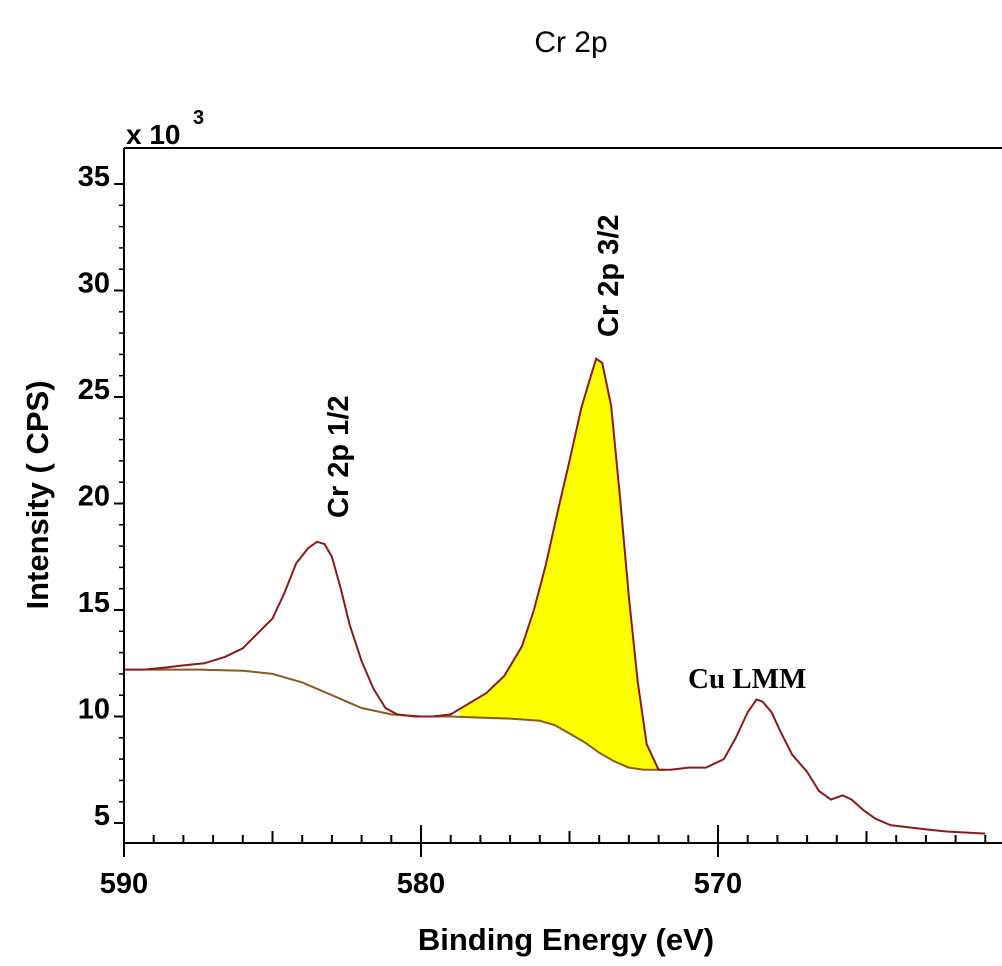 This screenshot has width=1002, height=966. What do you see at coordinates (718, 884) in the screenshot?
I see `x-tick-label: 570` at bounding box center [718, 884].